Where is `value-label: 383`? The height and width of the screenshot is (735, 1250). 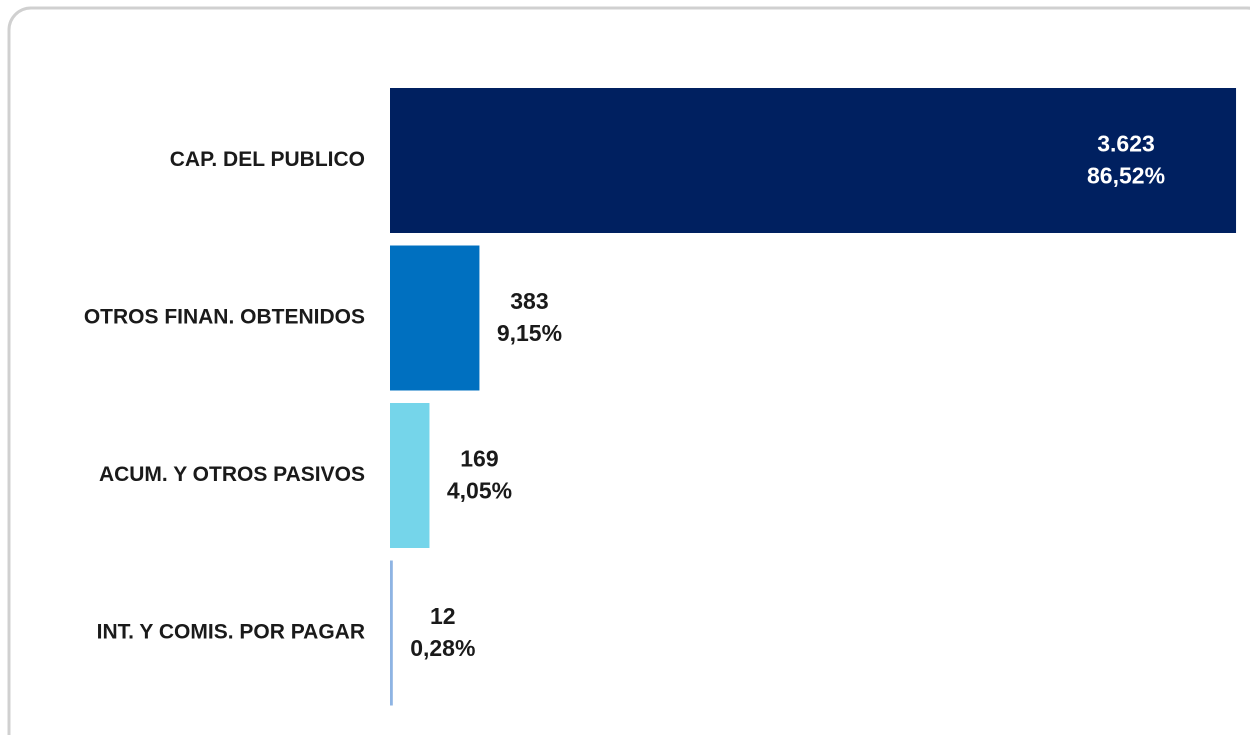 value-label: 383 is located at coordinates (529, 301).